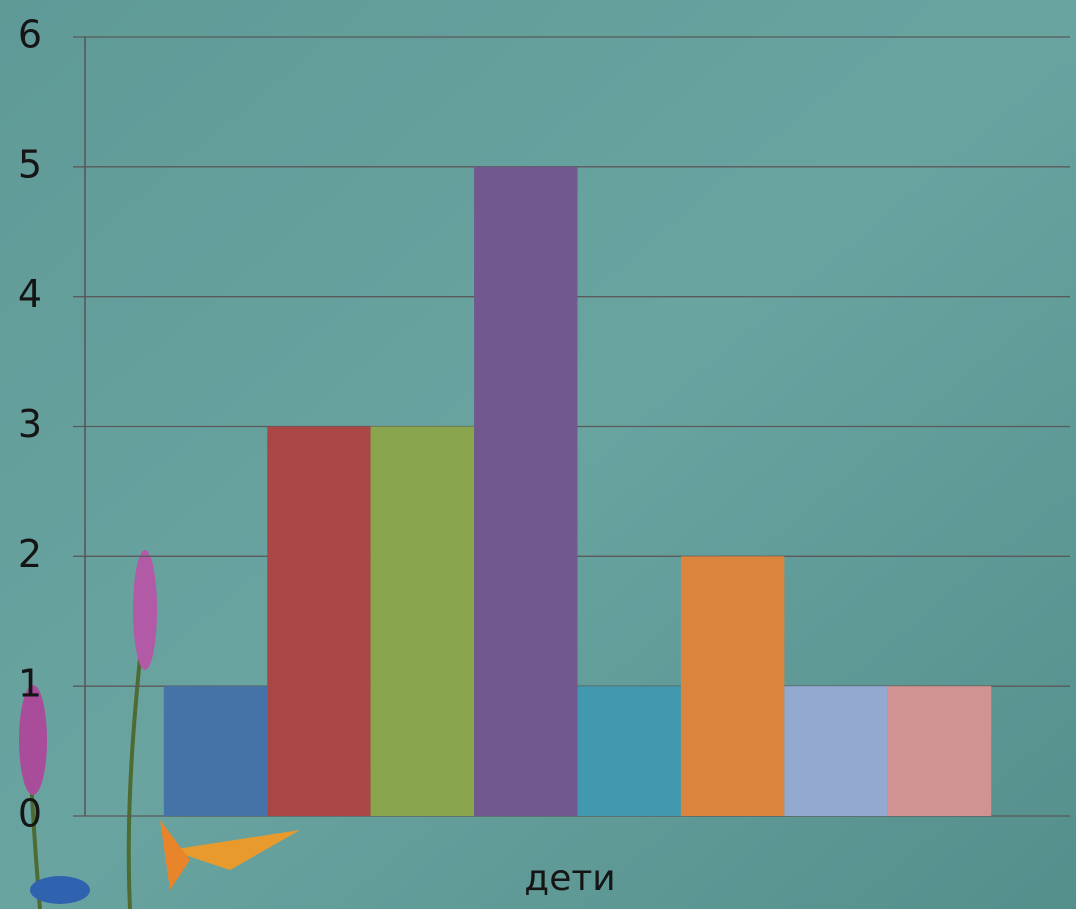 The image size is (1076, 909). I want to click on y-tick-label: 4, so click(30, 294).